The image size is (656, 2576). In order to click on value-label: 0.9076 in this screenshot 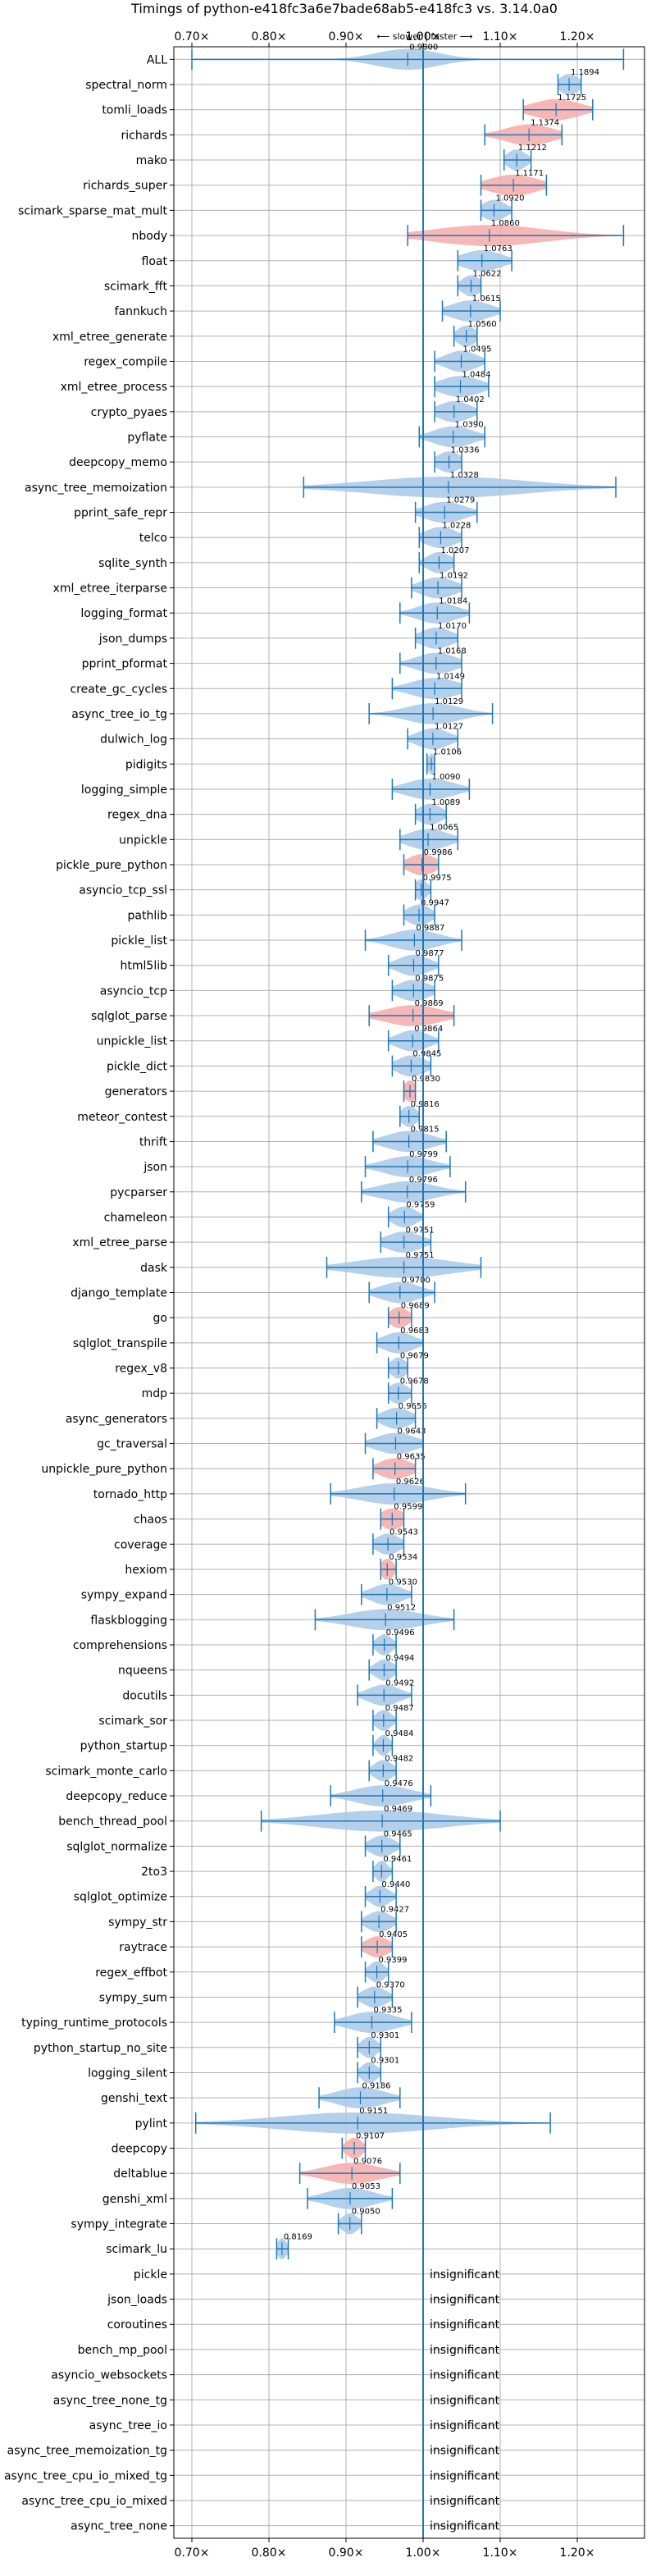, I will do `click(367, 2162)`.